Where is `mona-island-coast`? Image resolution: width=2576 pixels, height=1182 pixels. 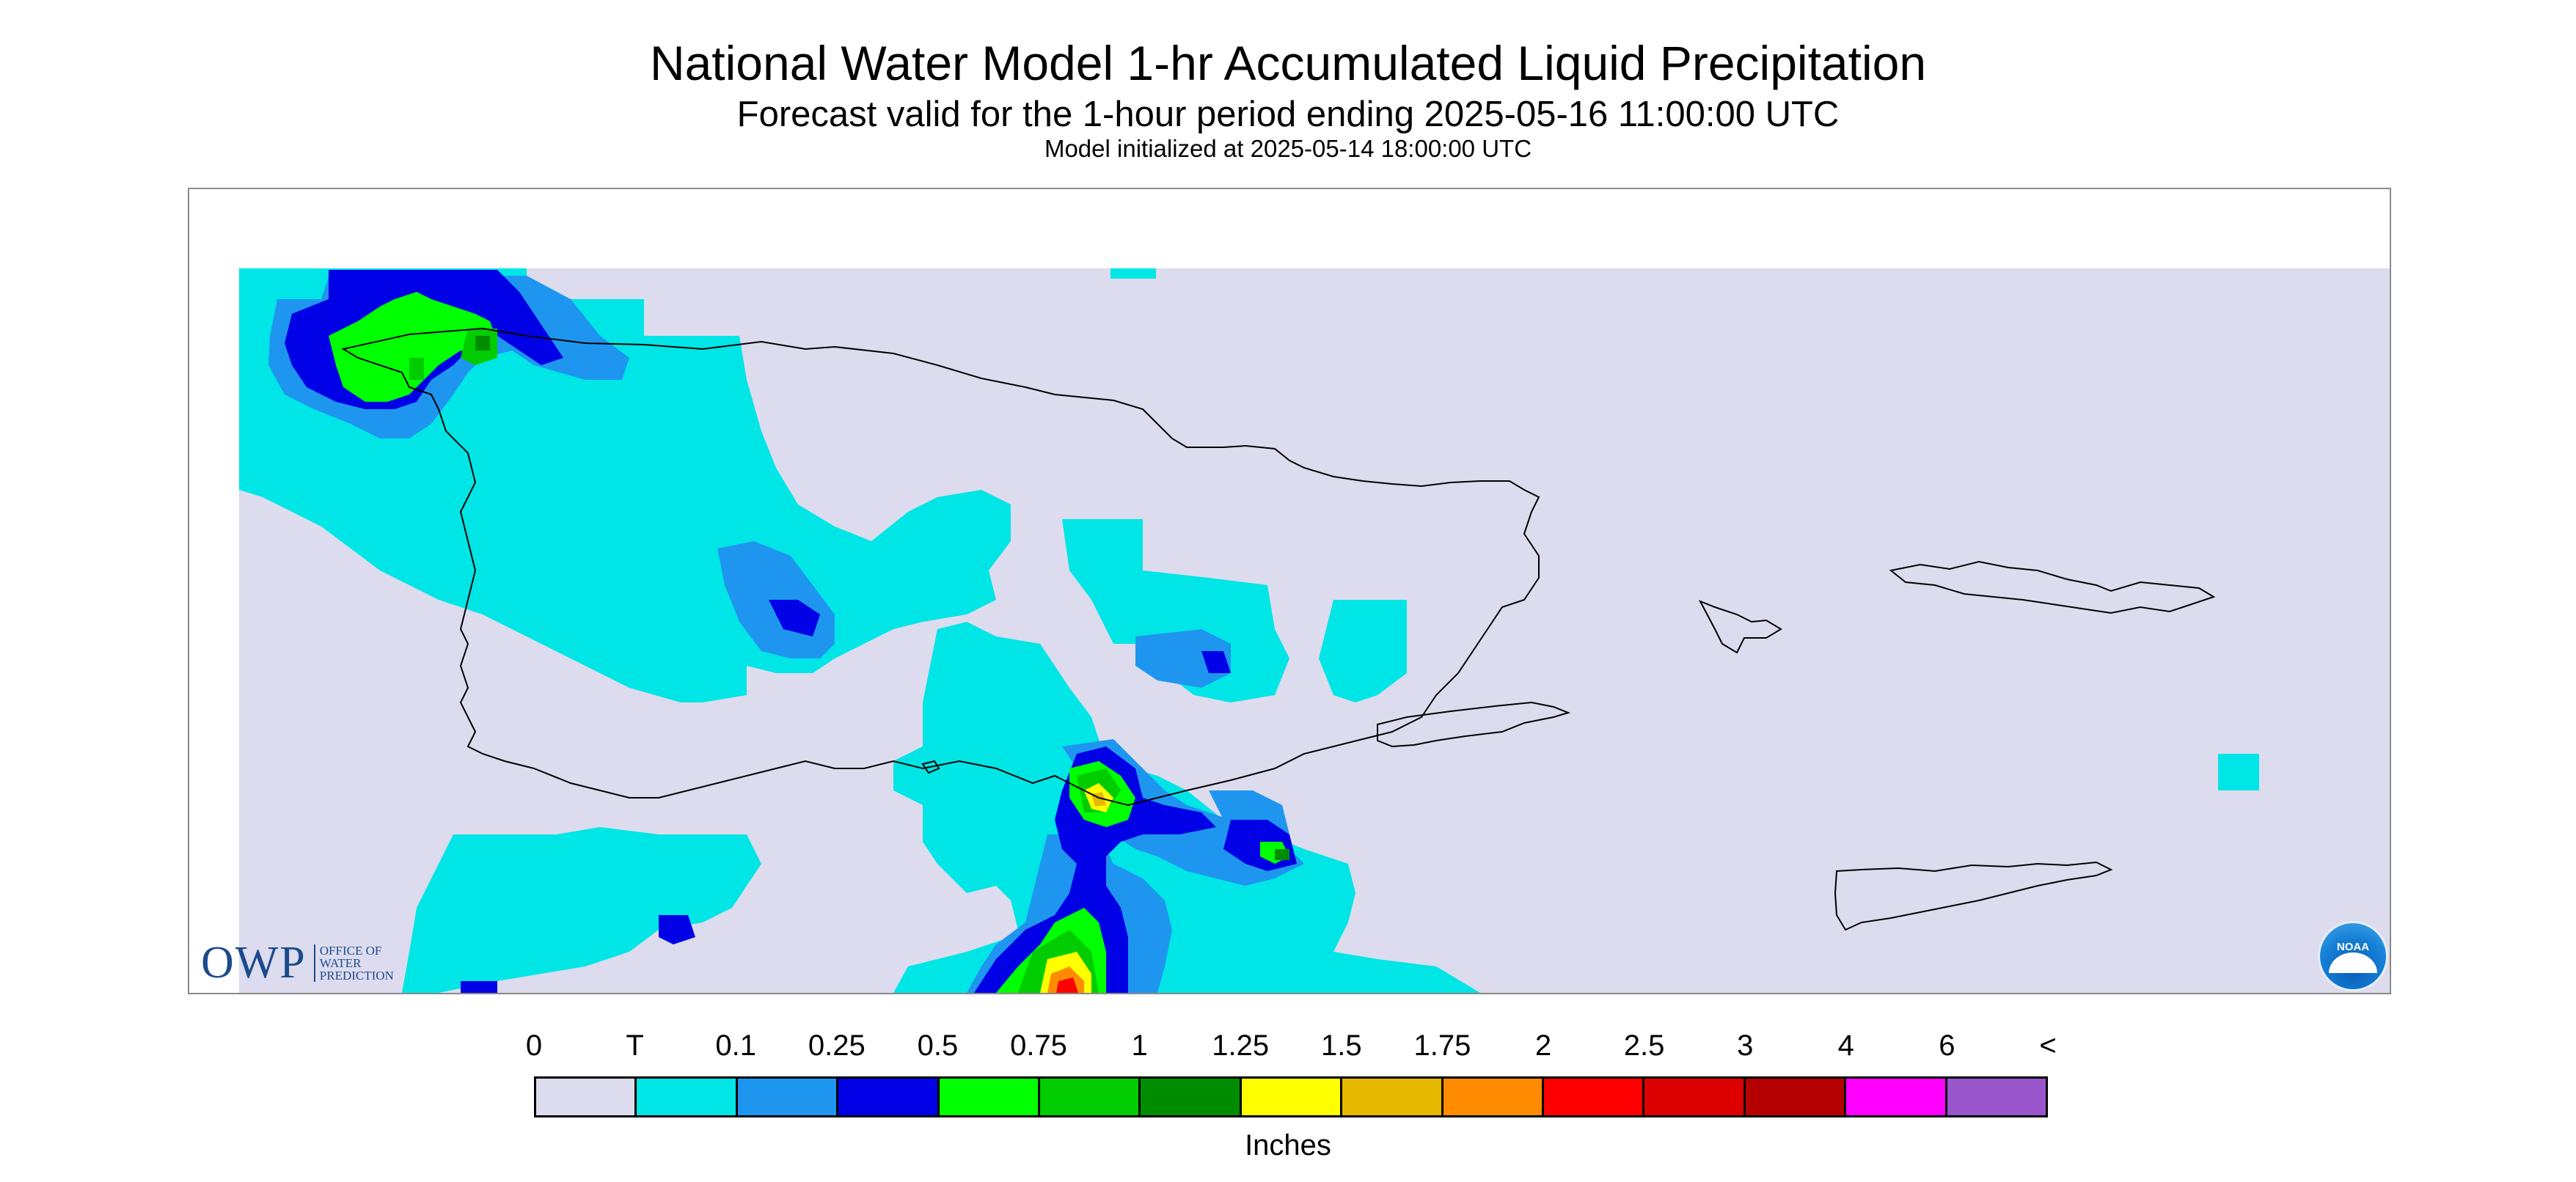
mona-island-coast is located at coordinates (931, 767).